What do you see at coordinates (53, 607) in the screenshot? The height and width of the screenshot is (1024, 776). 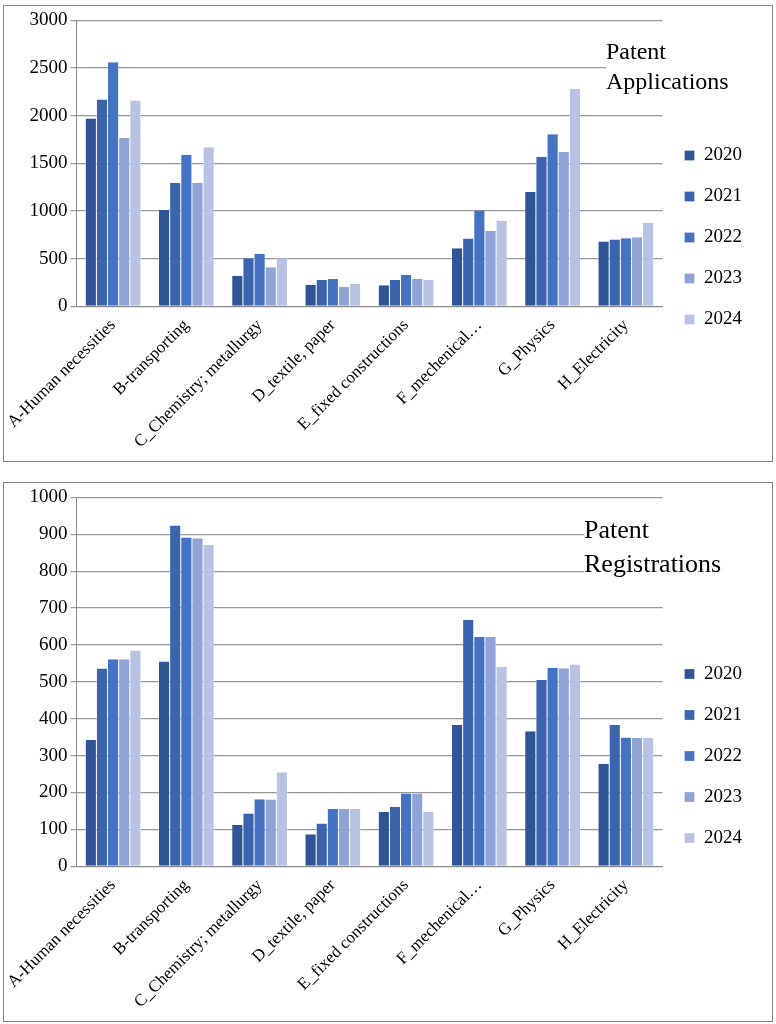 I see `y-tick-label: 700` at bounding box center [53, 607].